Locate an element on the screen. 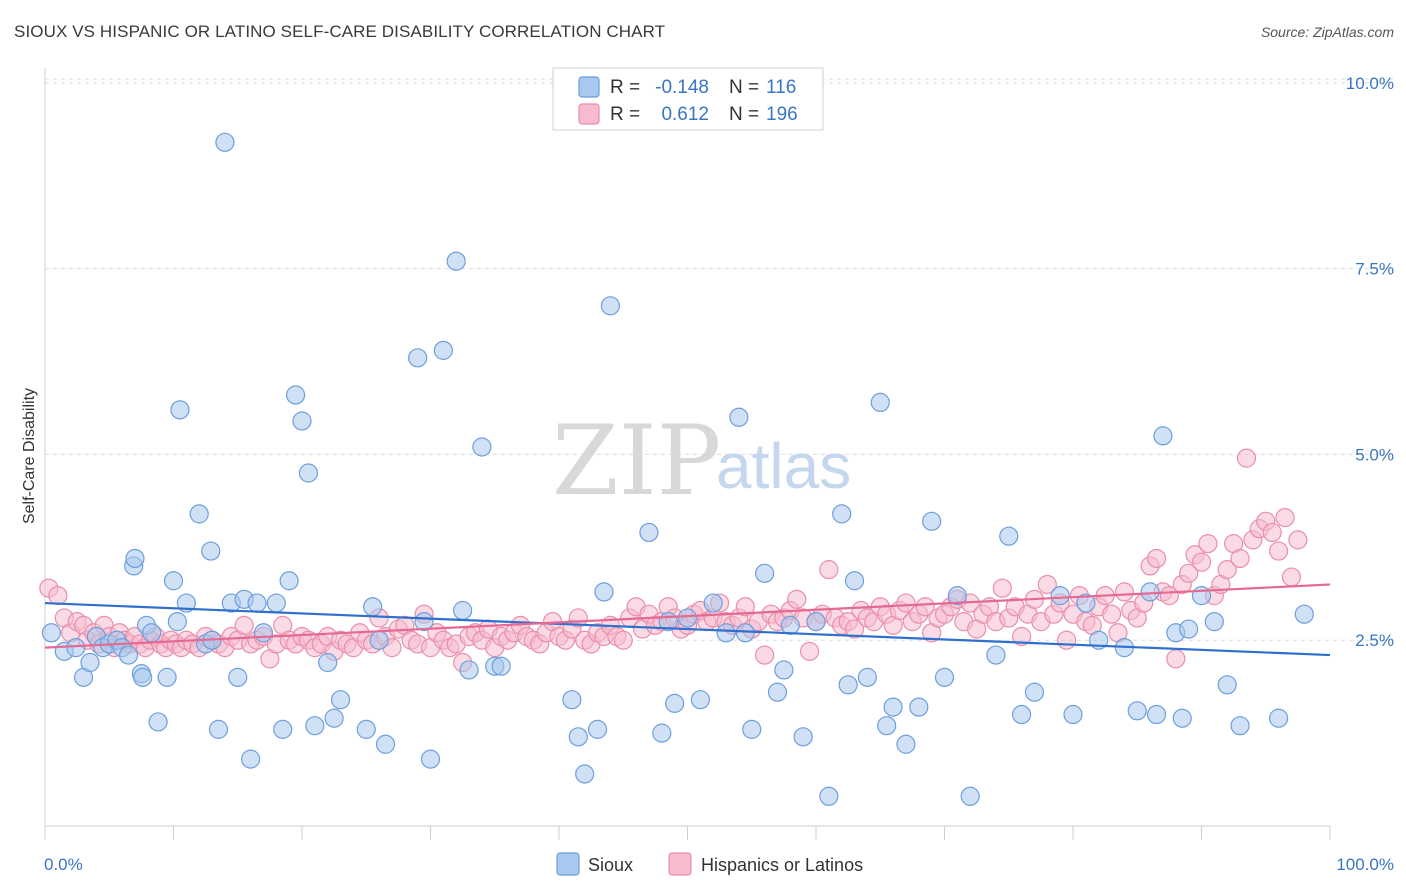  sioux-r-value: -0.148 is located at coordinates (682, 87).